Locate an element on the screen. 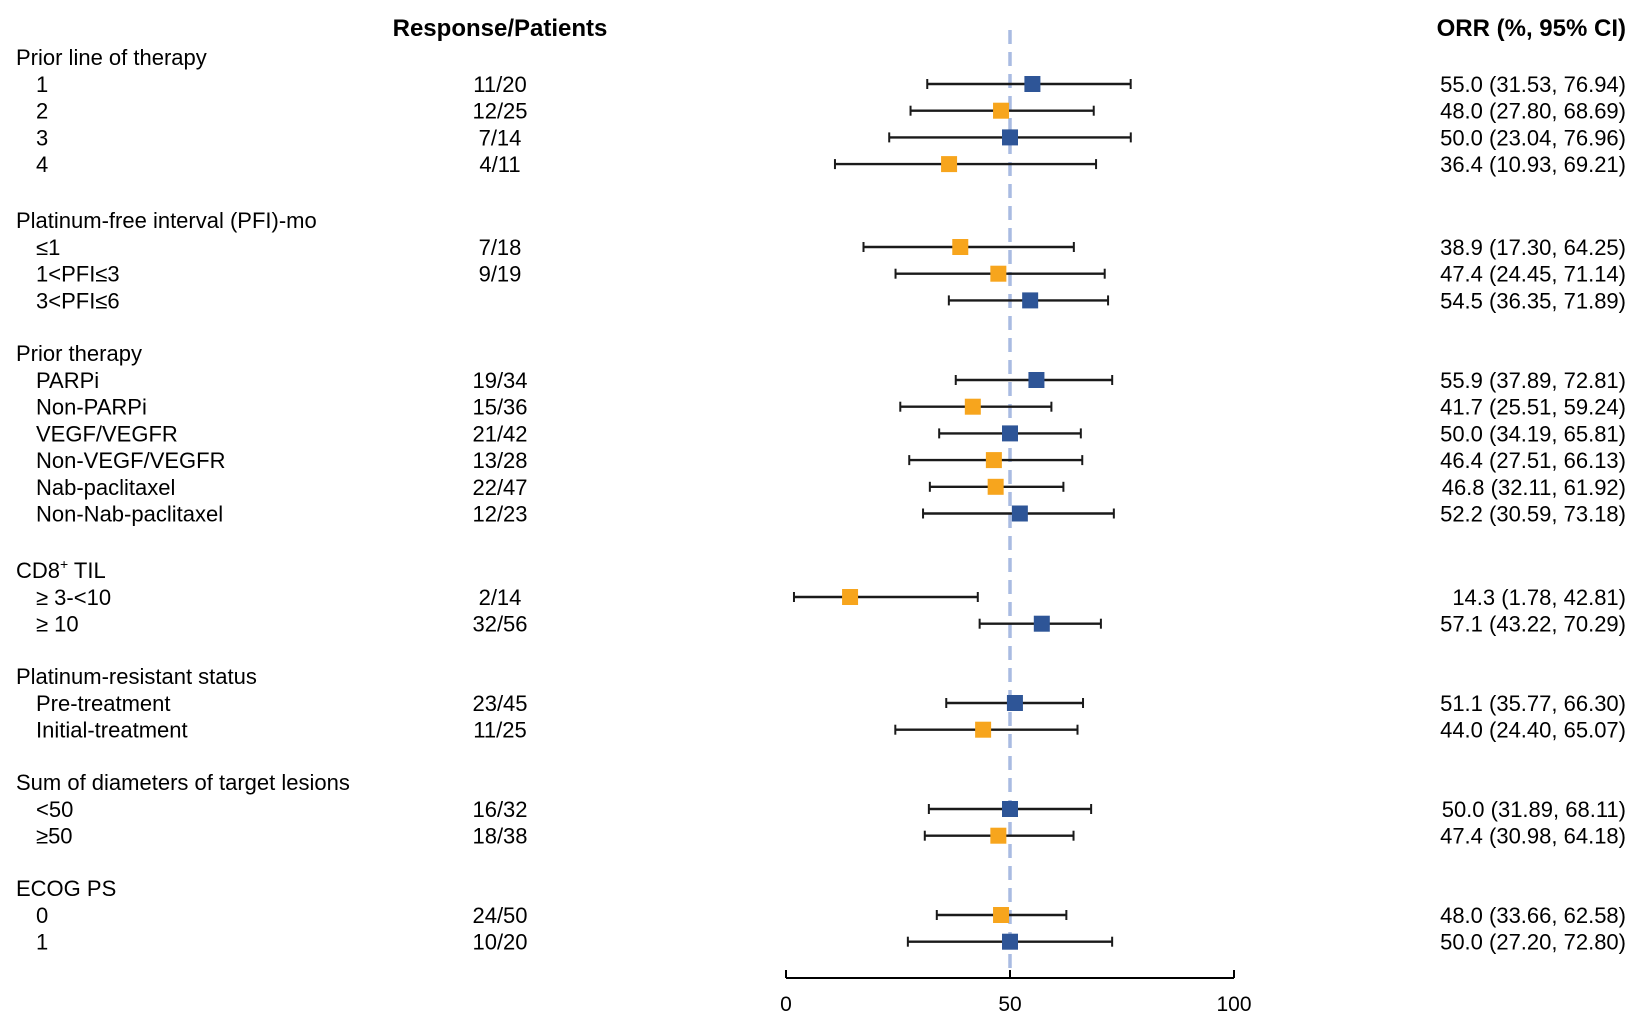 The width and height of the screenshot is (1640, 1021). row-orr-ci: 50.0 (34.19, 65.81) is located at coordinates (1533, 433).